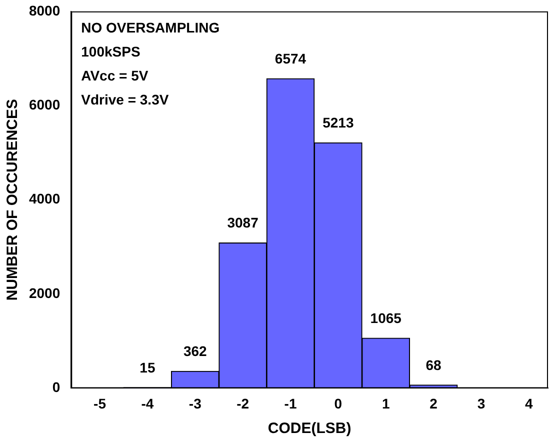 This screenshot has width=550, height=442. I want to click on x-tick-label: 0, so click(338, 403).